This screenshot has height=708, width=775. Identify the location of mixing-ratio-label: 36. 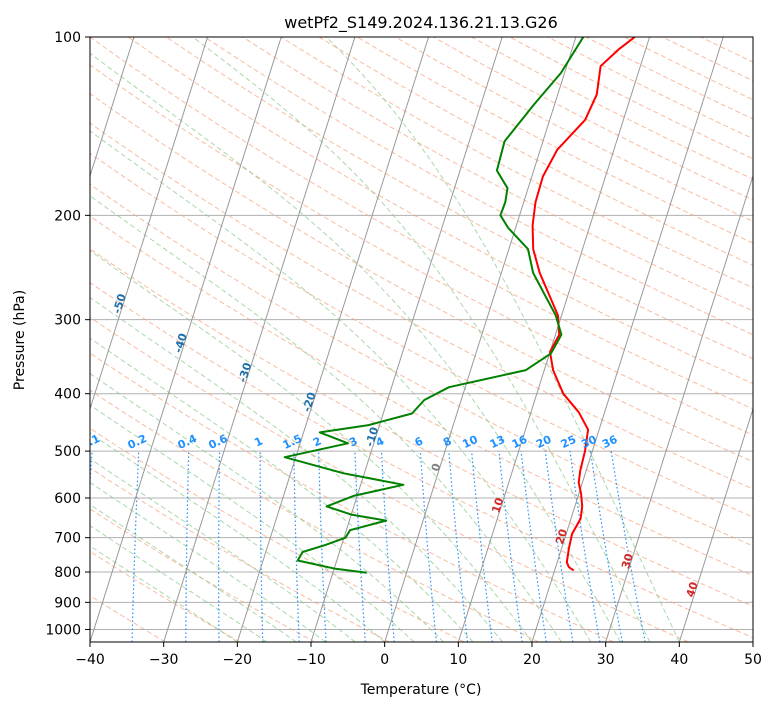
(610, 442).